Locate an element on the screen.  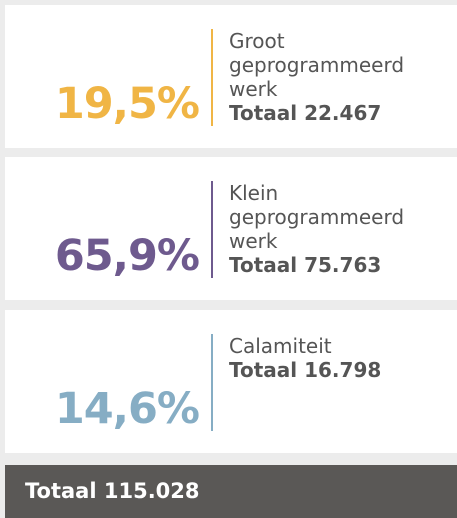
info: Calamiteit Totaal 16.798 is located at coordinates (321, 382).